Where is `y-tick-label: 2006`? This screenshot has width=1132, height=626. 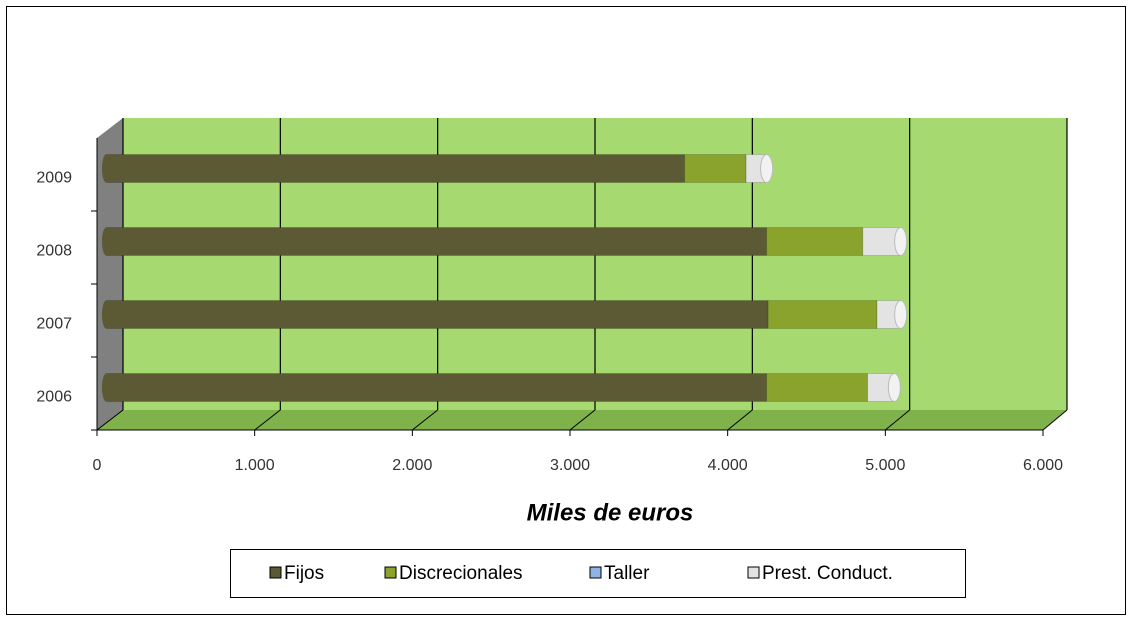
y-tick-label: 2006 is located at coordinates (54, 397).